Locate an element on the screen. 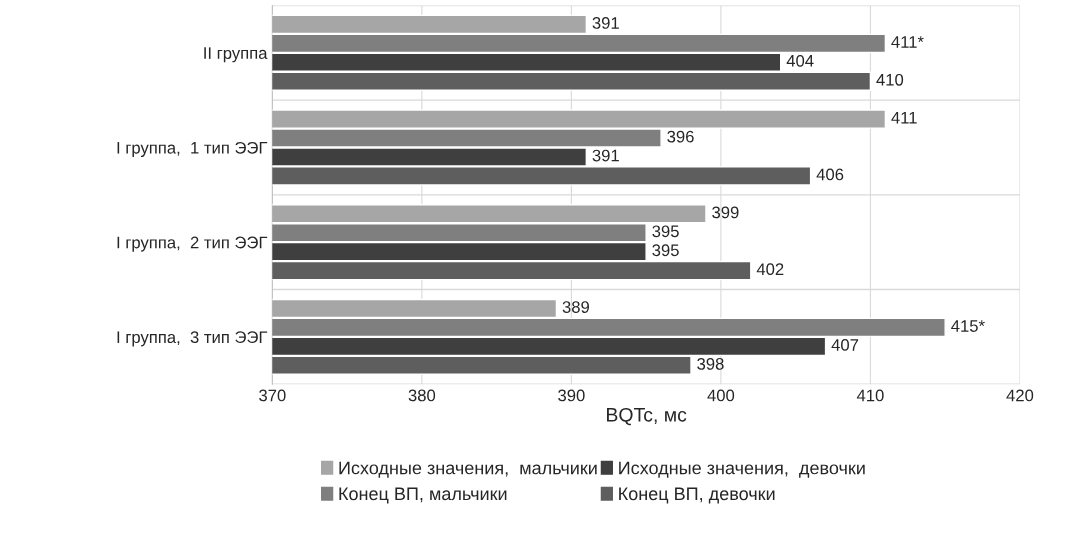  legend-label: Конец ВП, девочки is located at coordinates (697, 495).